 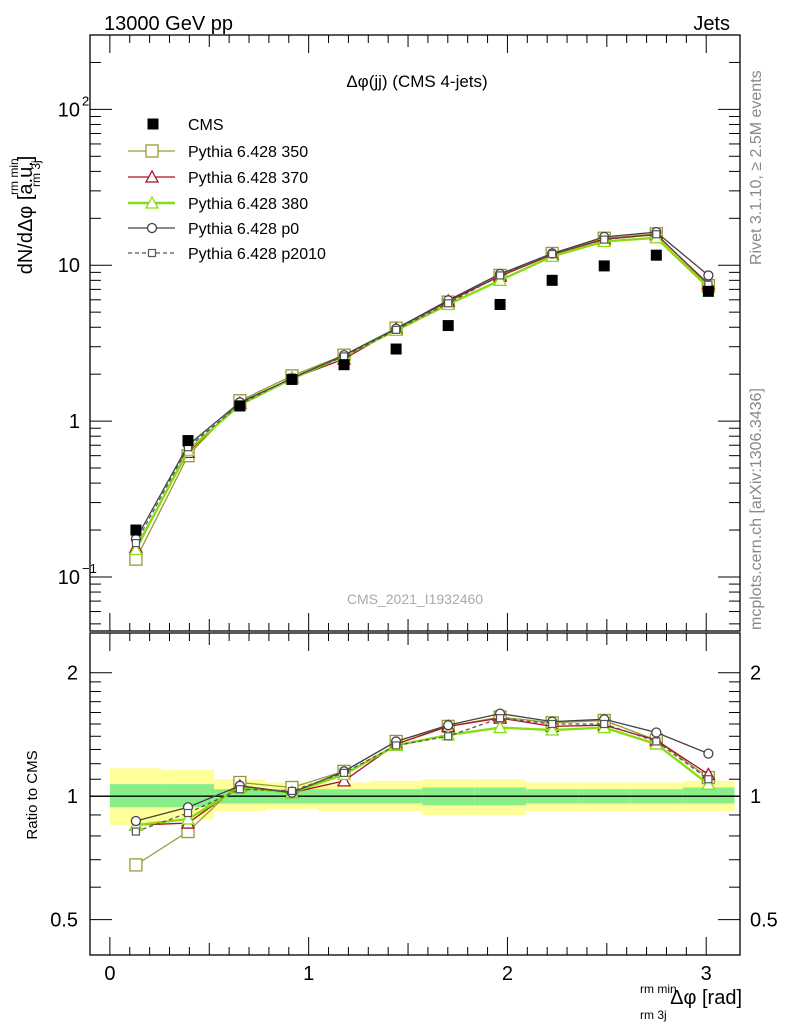 I want to click on header-left: 13000 GeV pp, so click(x=168, y=24).